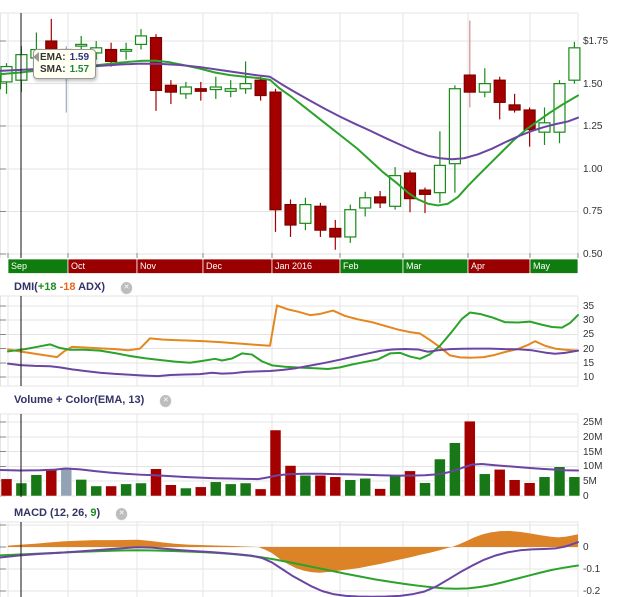 This screenshot has width=631, height=597. Describe the element at coordinates (351, 266) in the screenshot. I see `month-label: Feb` at that location.